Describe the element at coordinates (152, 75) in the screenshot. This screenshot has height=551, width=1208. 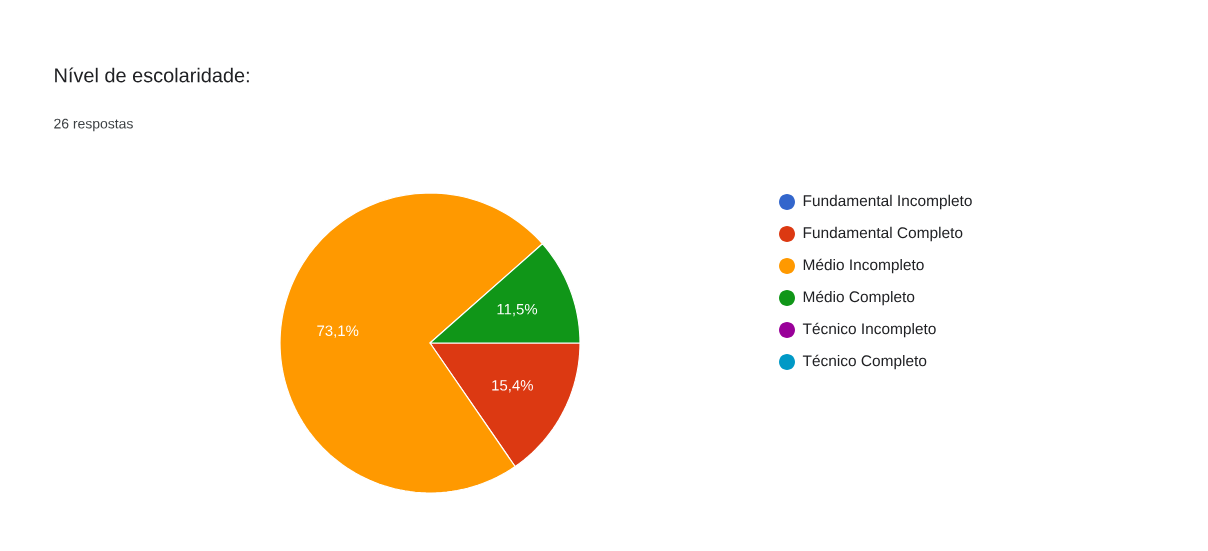
I see `chart-title: Nível de escolaridade:` at that location.